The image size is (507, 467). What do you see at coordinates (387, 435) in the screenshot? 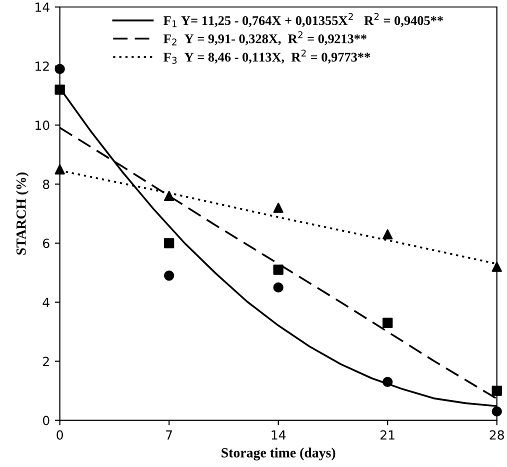
I see `x-tick-label: 21` at bounding box center [387, 435].